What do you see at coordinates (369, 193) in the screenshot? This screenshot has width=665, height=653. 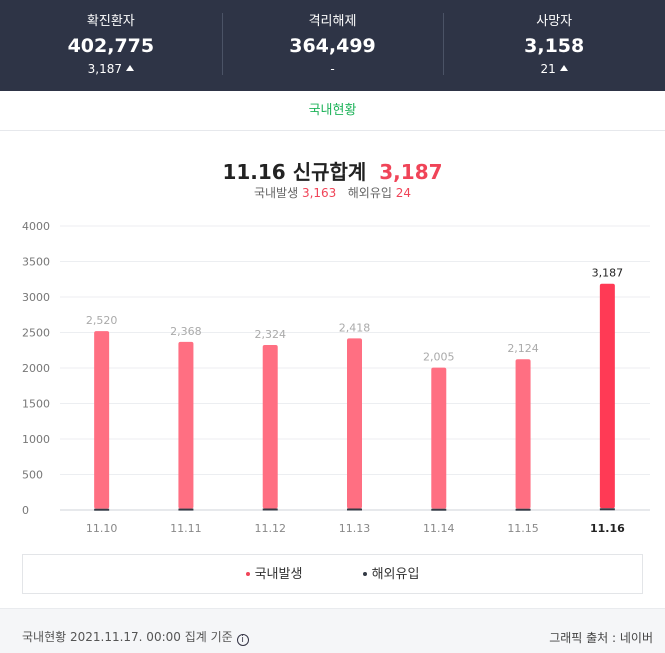 I see `overseas-label: 해외유입` at bounding box center [369, 193].